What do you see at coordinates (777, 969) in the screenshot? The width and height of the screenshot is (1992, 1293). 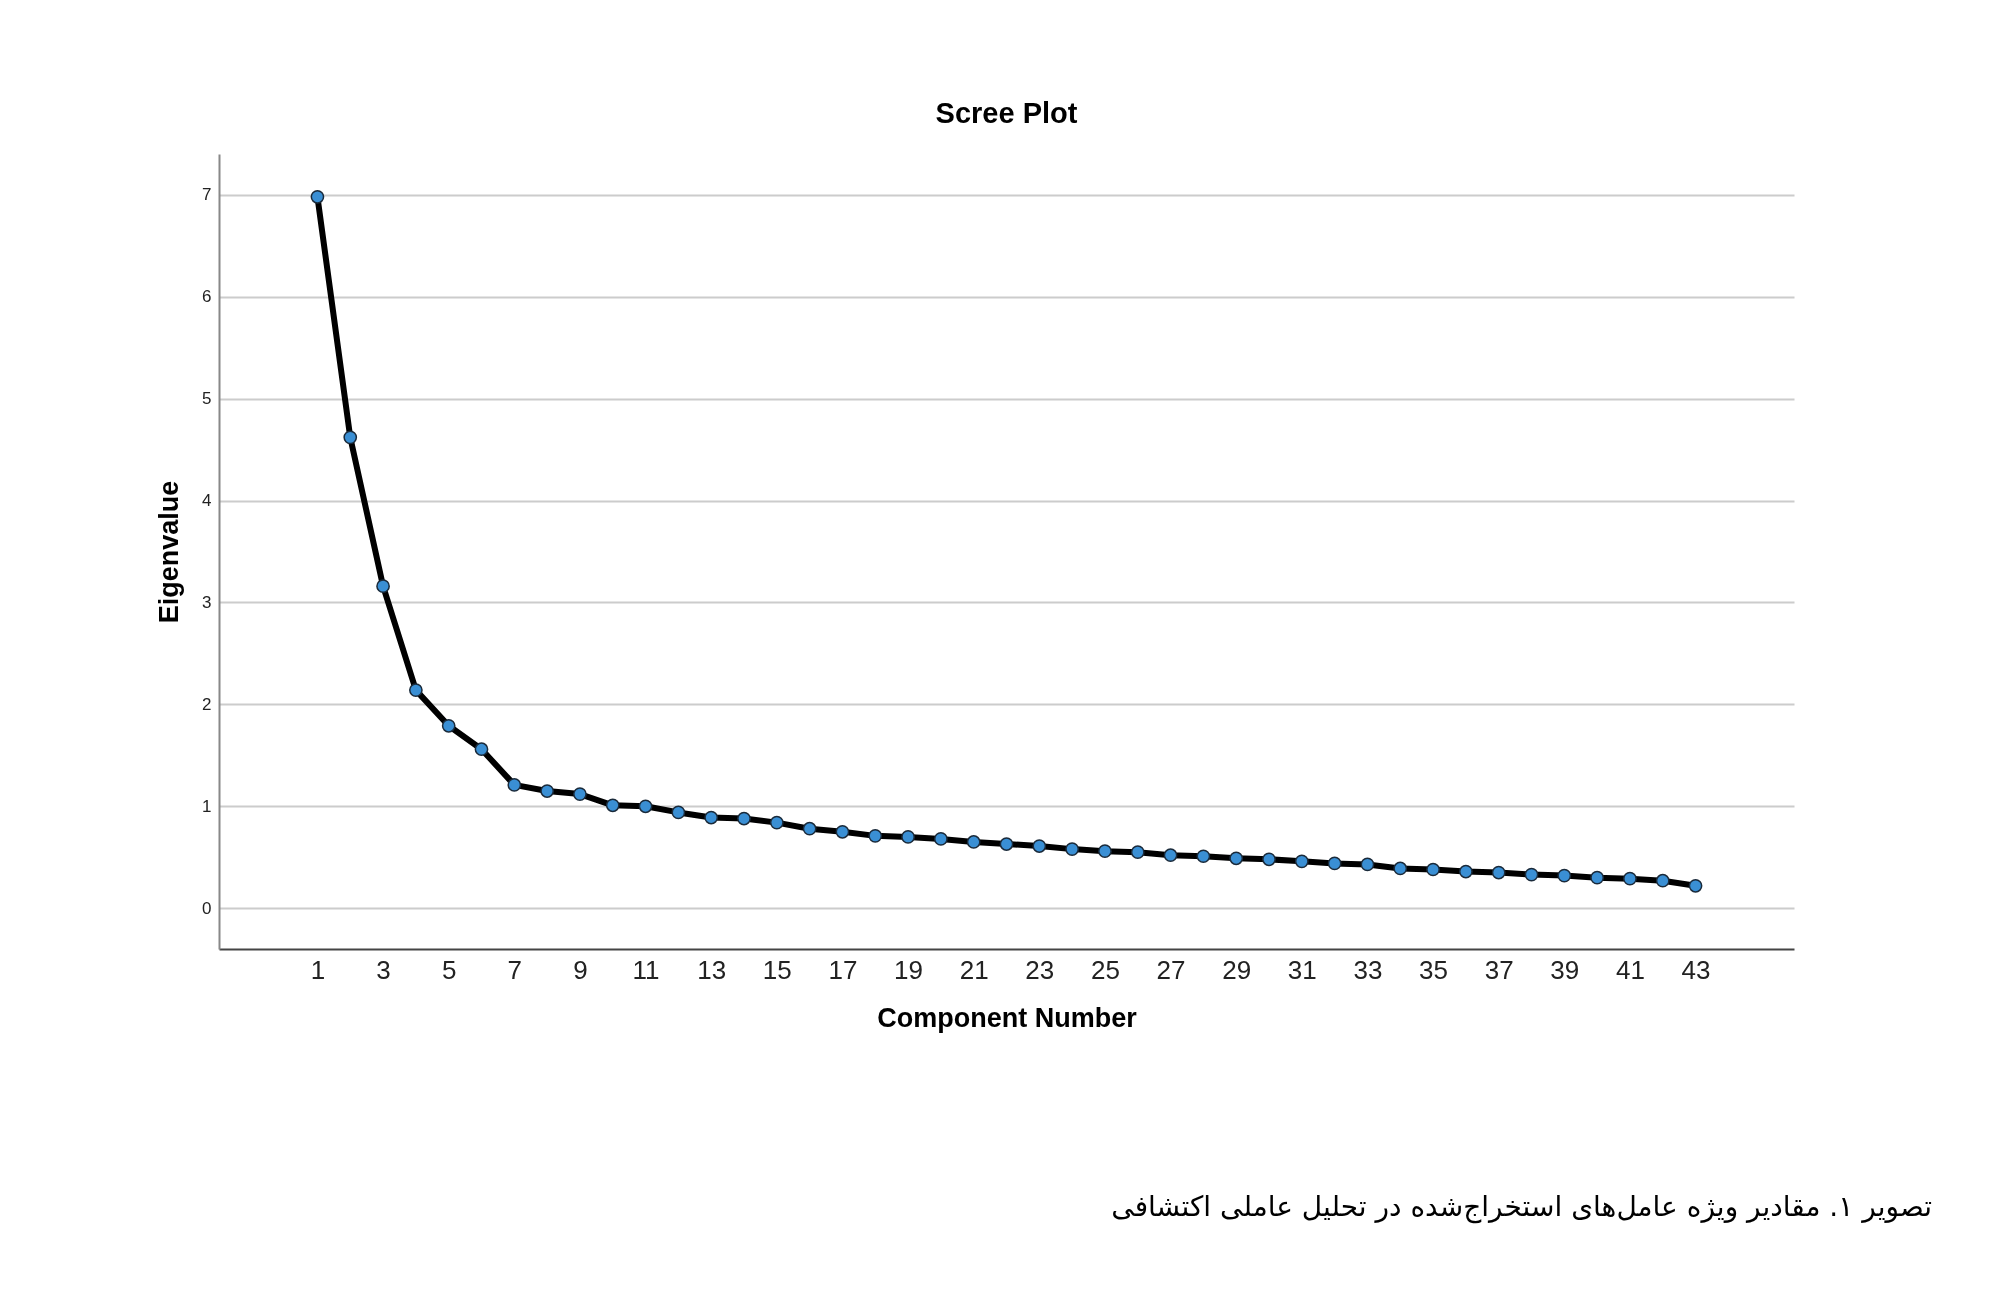 I see `x-tick-label: 15` at bounding box center [777, 969].